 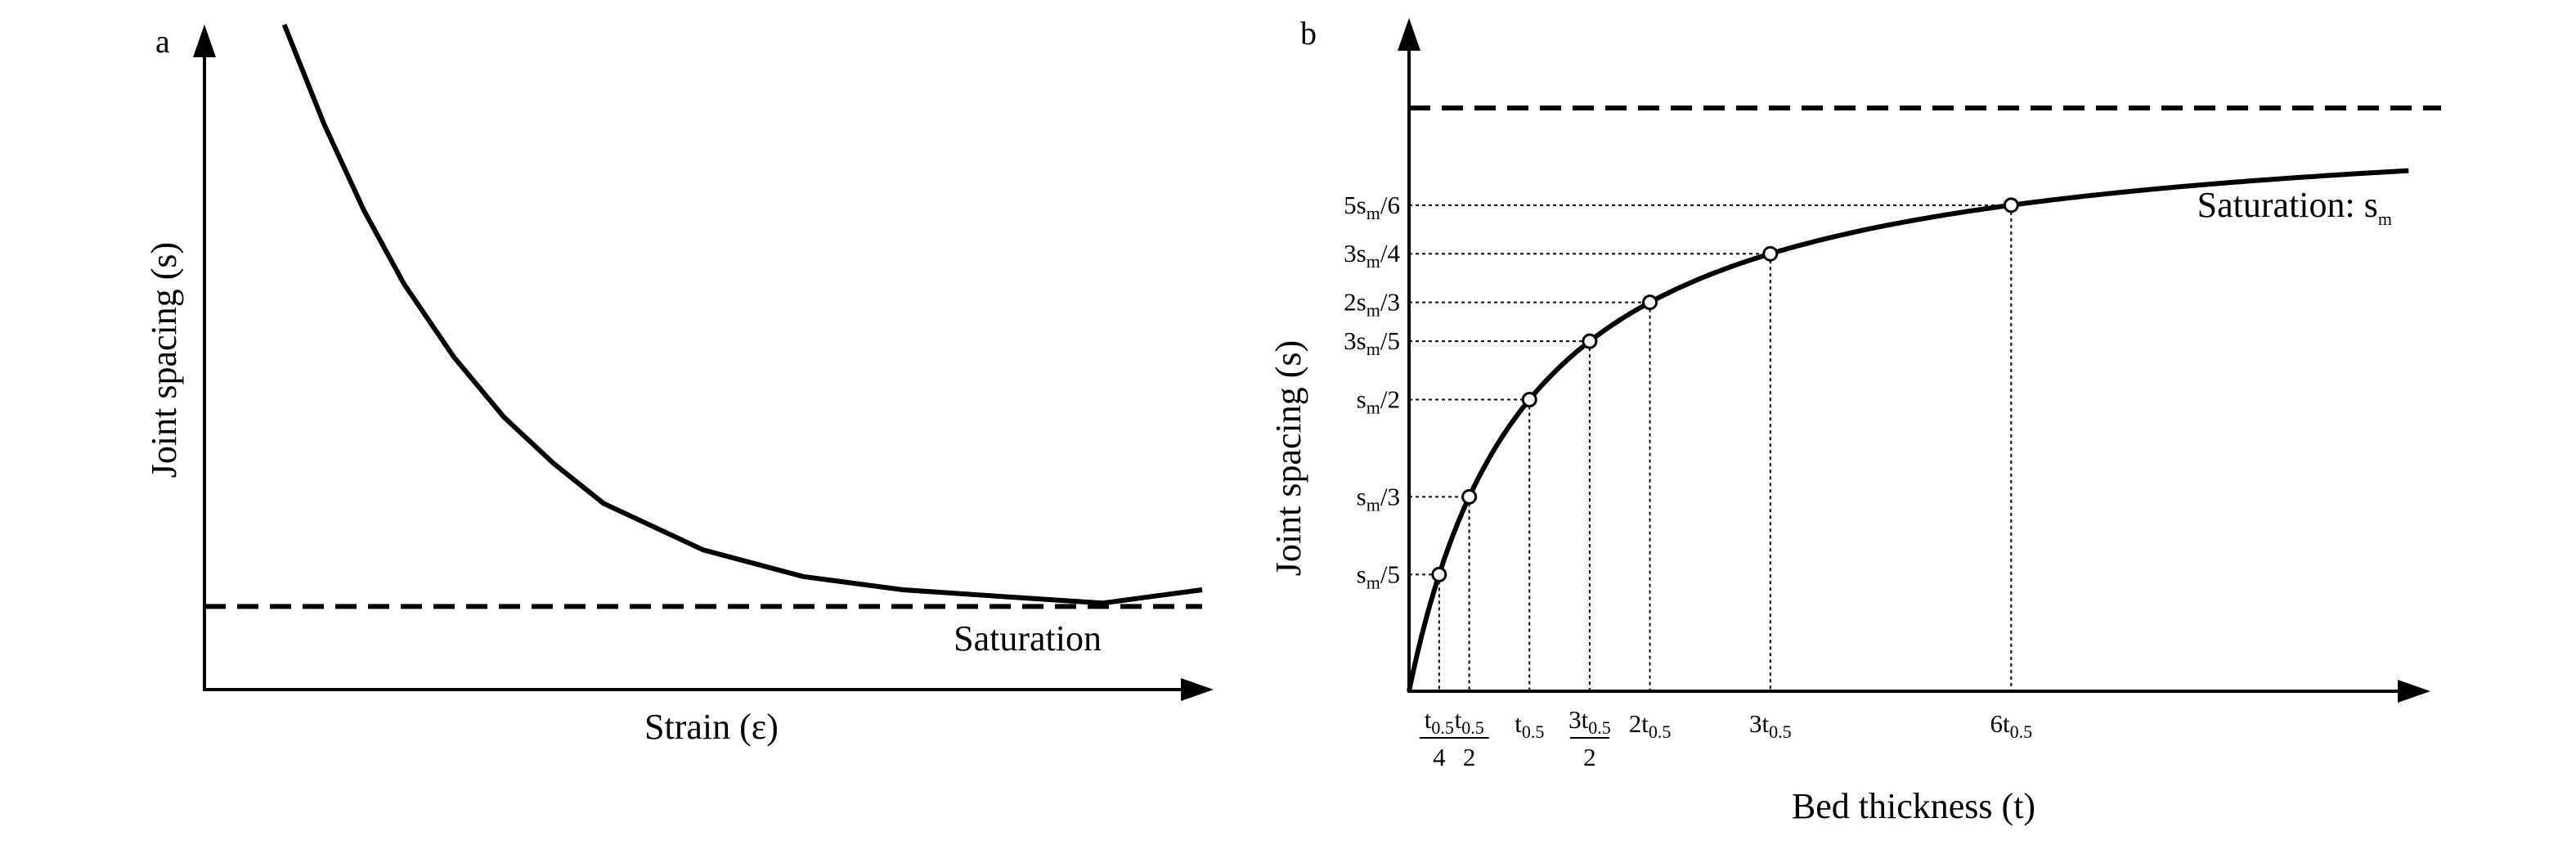 I want to click on x-tick-label: 6t0.5, so click(x=2011, y=725).